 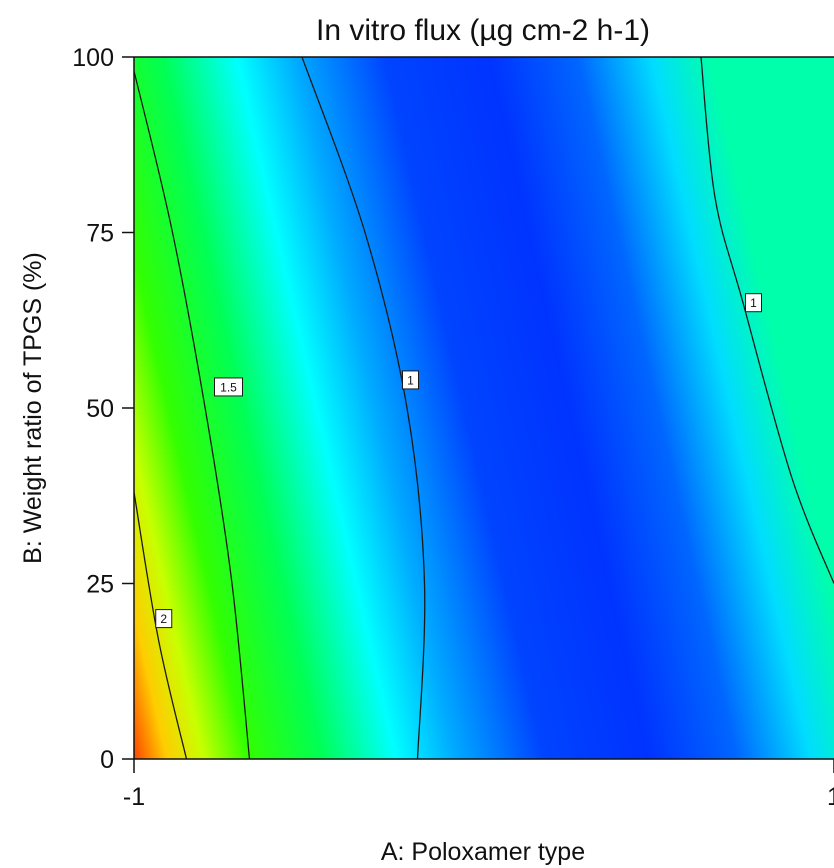 What do you see at coordinates (483, 30) in the screenshot?
I see `chart-title: In vitro flux (µg cm-2 h-1)` at bounding box center [483, 30].